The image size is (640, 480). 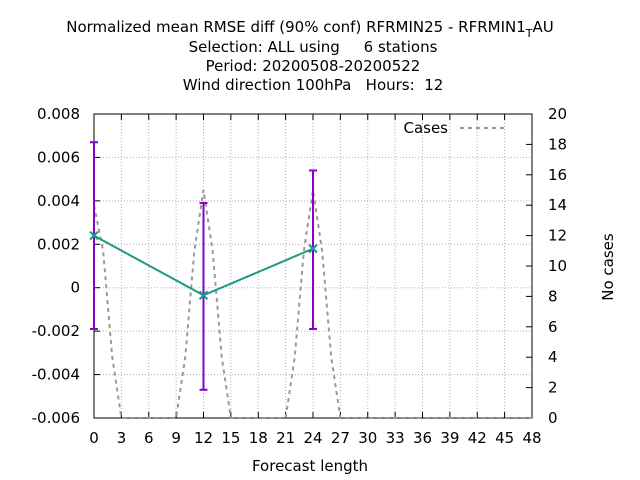 What do you see at coordinates (176, 438) in the screenshot?
I see `x-tick-label: 9` at bounding box center [176, 438].